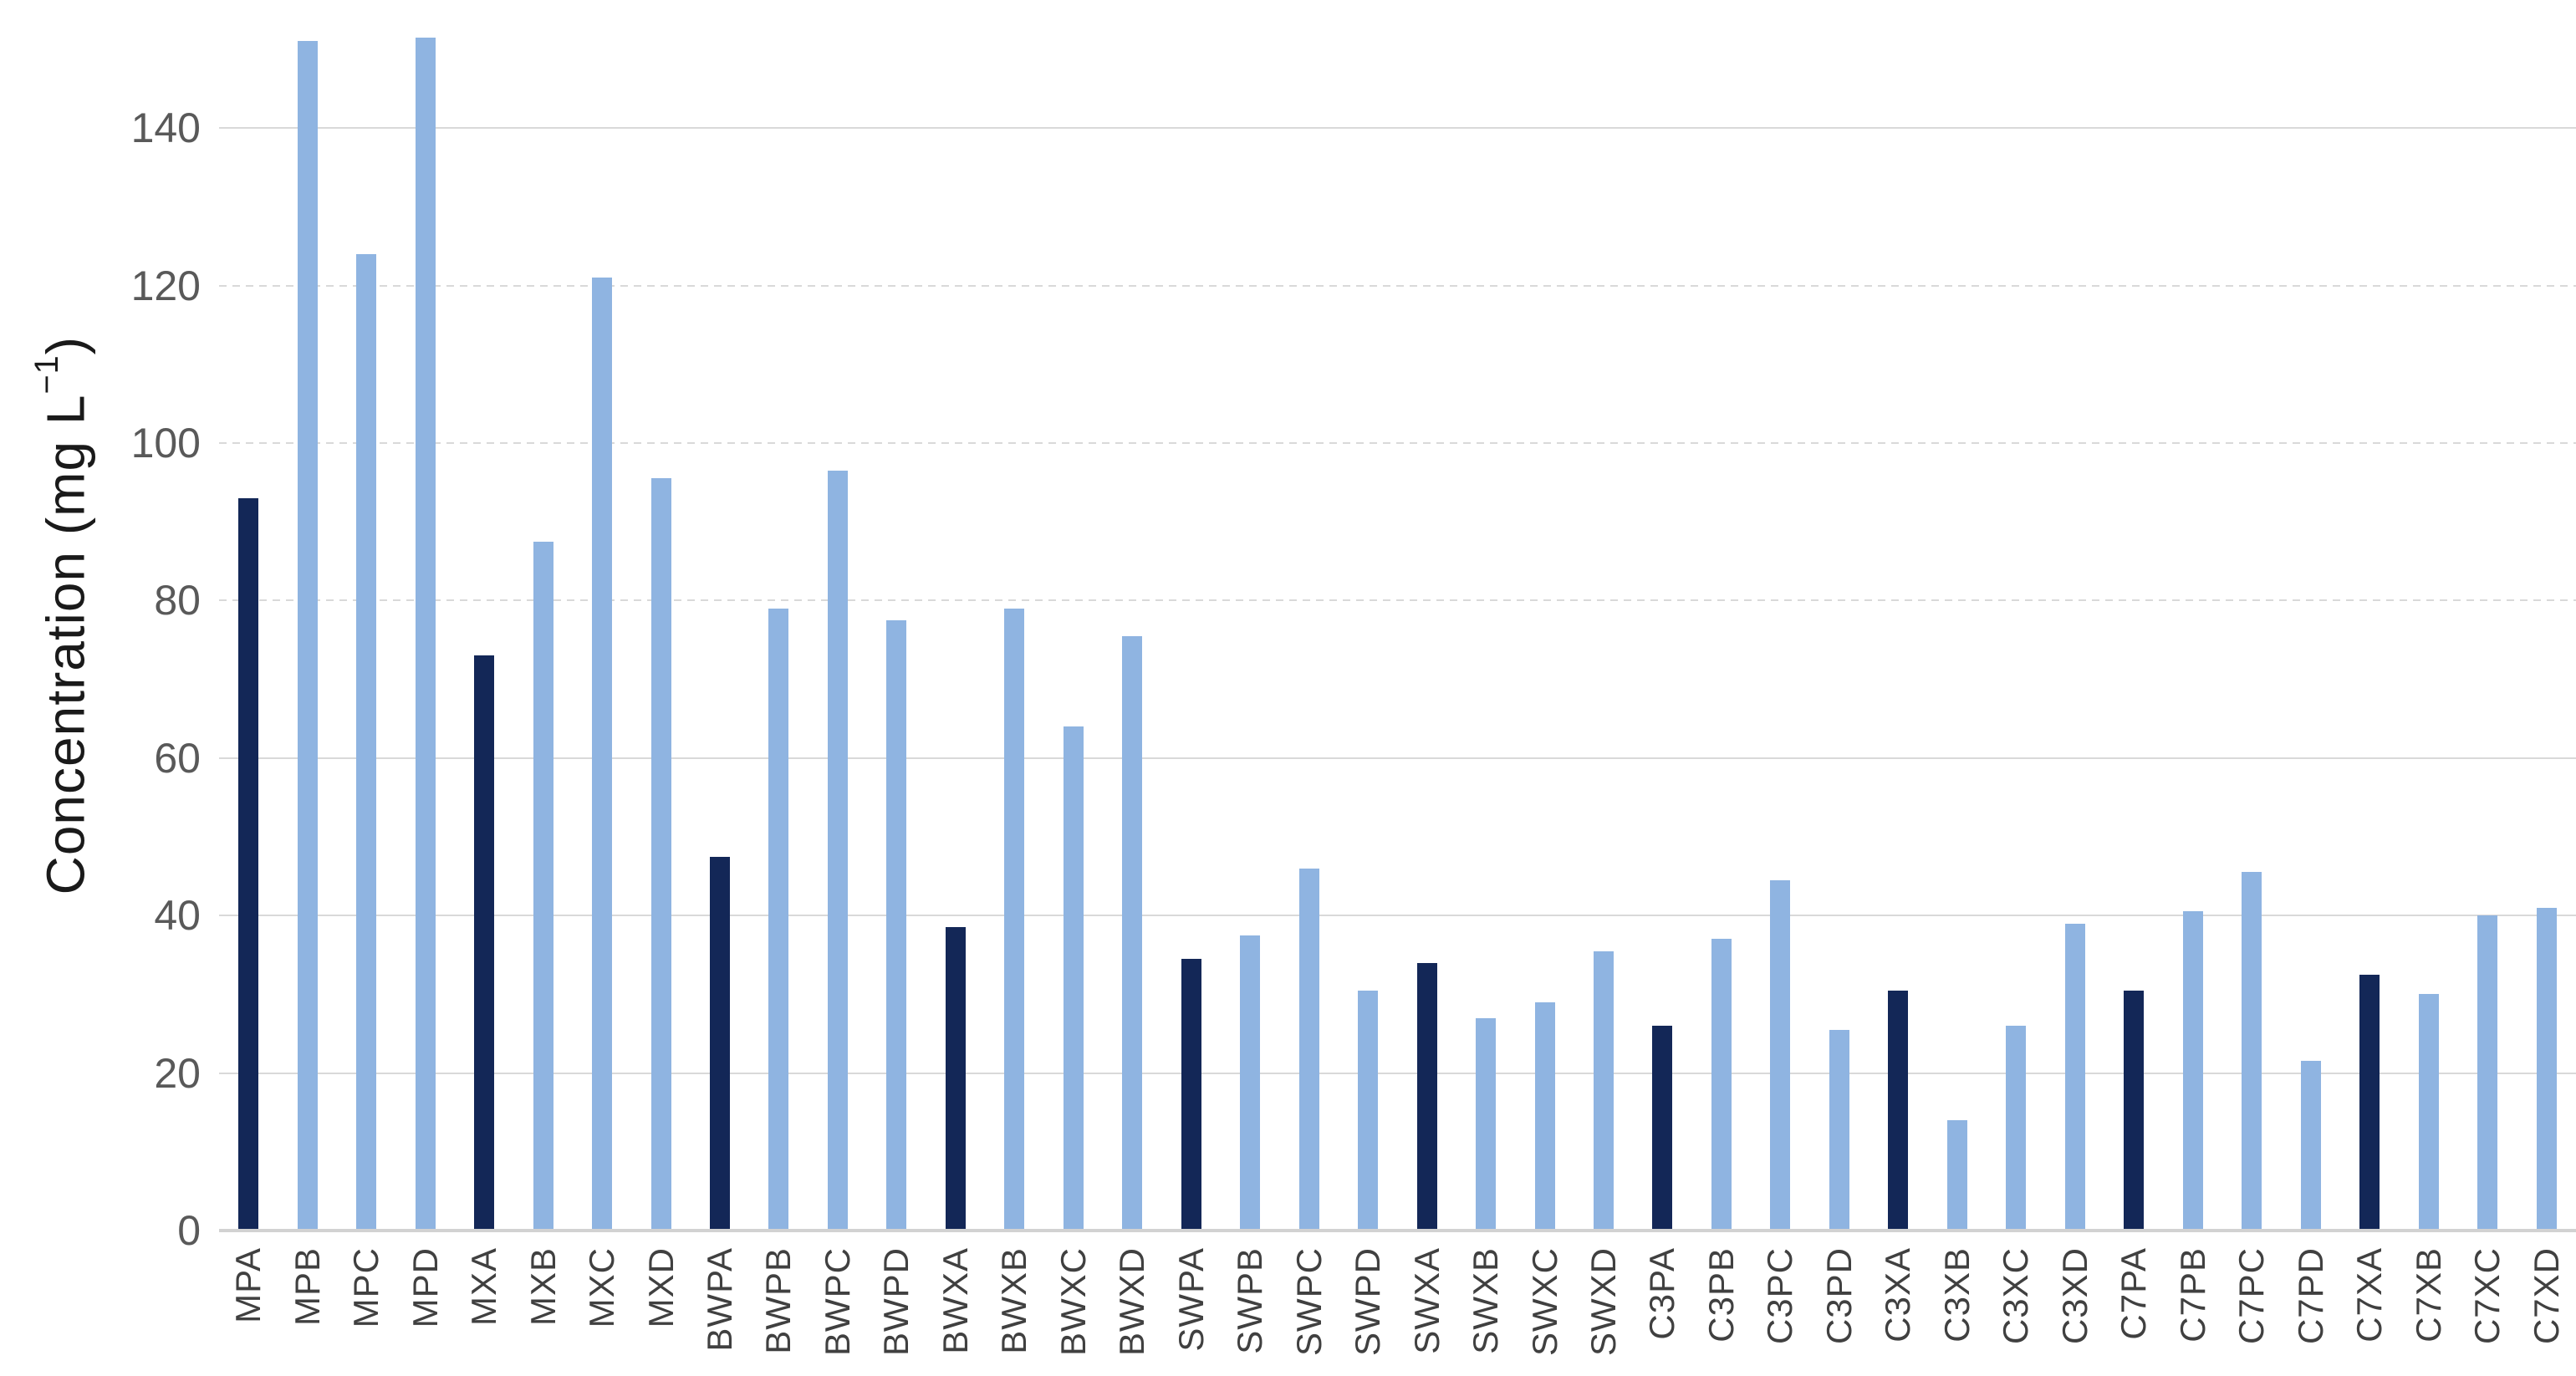 This screenshot has width=2576, height=1376. What do you see at coordinates (248, 1285) in the screenshot?
I see `x-label-MPA: MPA` at bounding box center [248, 1285].